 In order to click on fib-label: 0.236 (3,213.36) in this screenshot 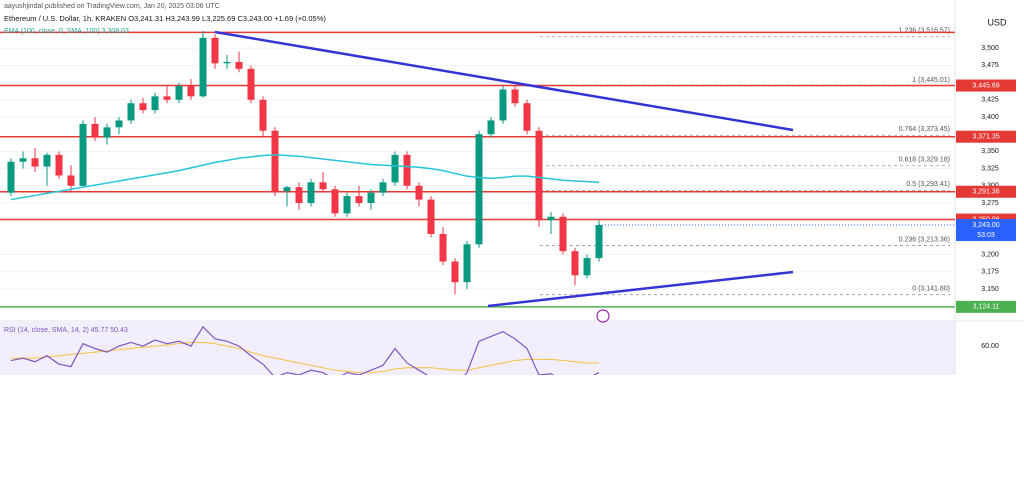, I will do `click(924, 239)`.